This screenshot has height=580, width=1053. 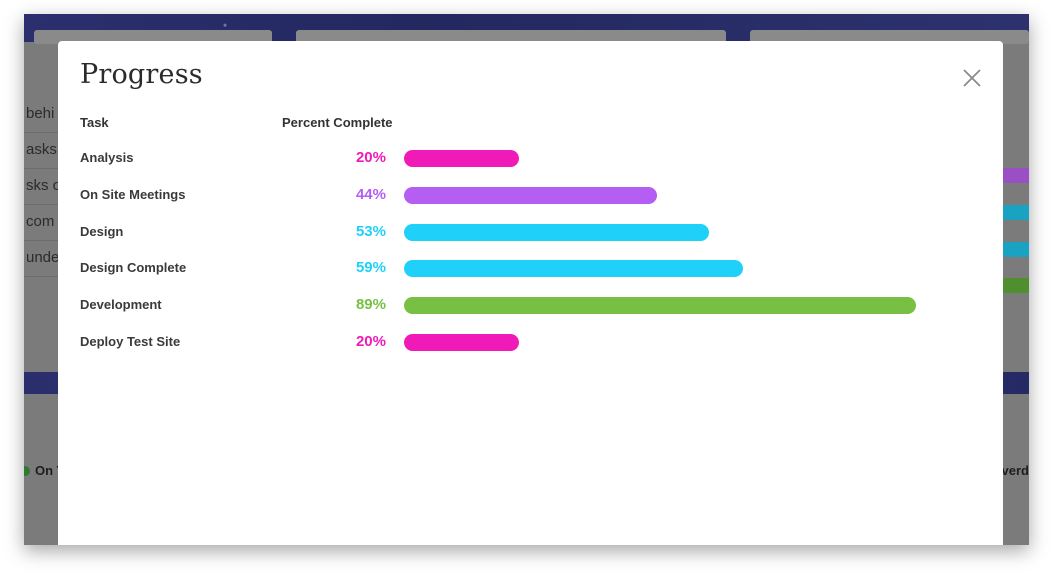 What do you see at coordinates (44, 470) in the screenshot?
I see `legend-on-track: On T` at bounding box center [44, 470].